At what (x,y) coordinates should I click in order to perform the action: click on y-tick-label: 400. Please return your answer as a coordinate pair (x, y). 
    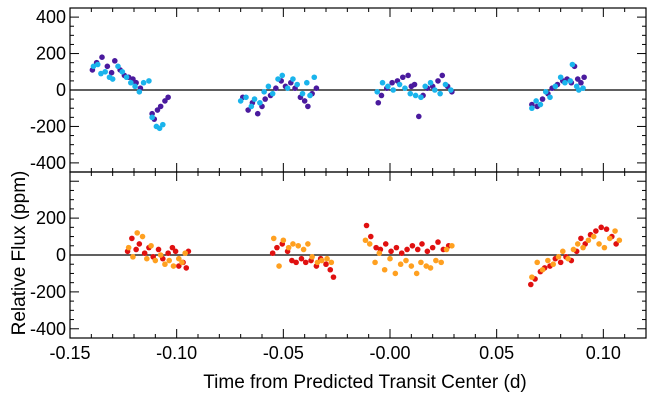
    Looking at the image, I should click on (51, 17).